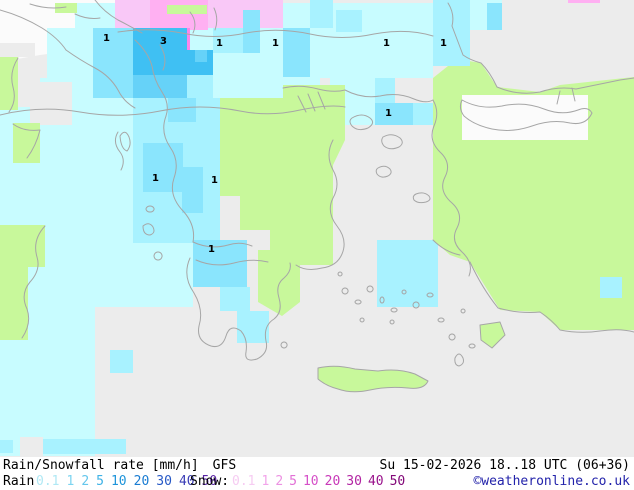  I want to click on rain-color-scale: 0.1 1 2 5 10 20 30 40 50, so click(126, 481).